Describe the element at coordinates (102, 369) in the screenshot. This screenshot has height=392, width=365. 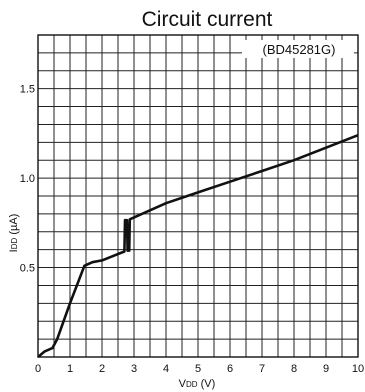
I see `x-tick-label: 2` at that location.